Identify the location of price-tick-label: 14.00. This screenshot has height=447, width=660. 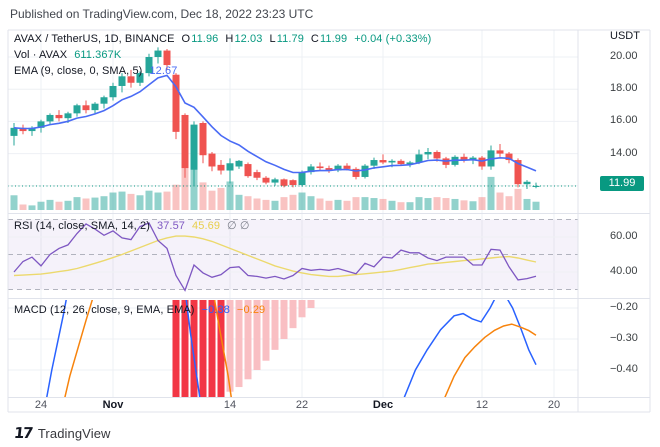
(624, 152).